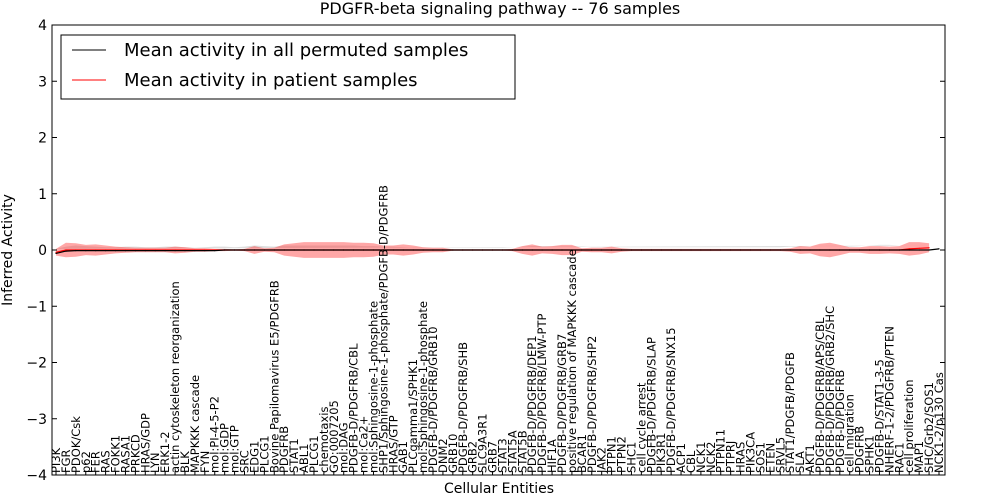  I want to click on x-tick-label: mol:Sphingosine-1-phosphate, so click(374, 387).